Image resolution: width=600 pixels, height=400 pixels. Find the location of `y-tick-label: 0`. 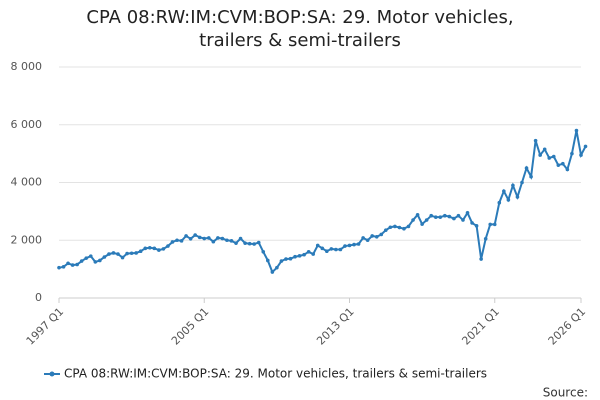

y-tick-label: 0 is located at coordinates (38, 297).